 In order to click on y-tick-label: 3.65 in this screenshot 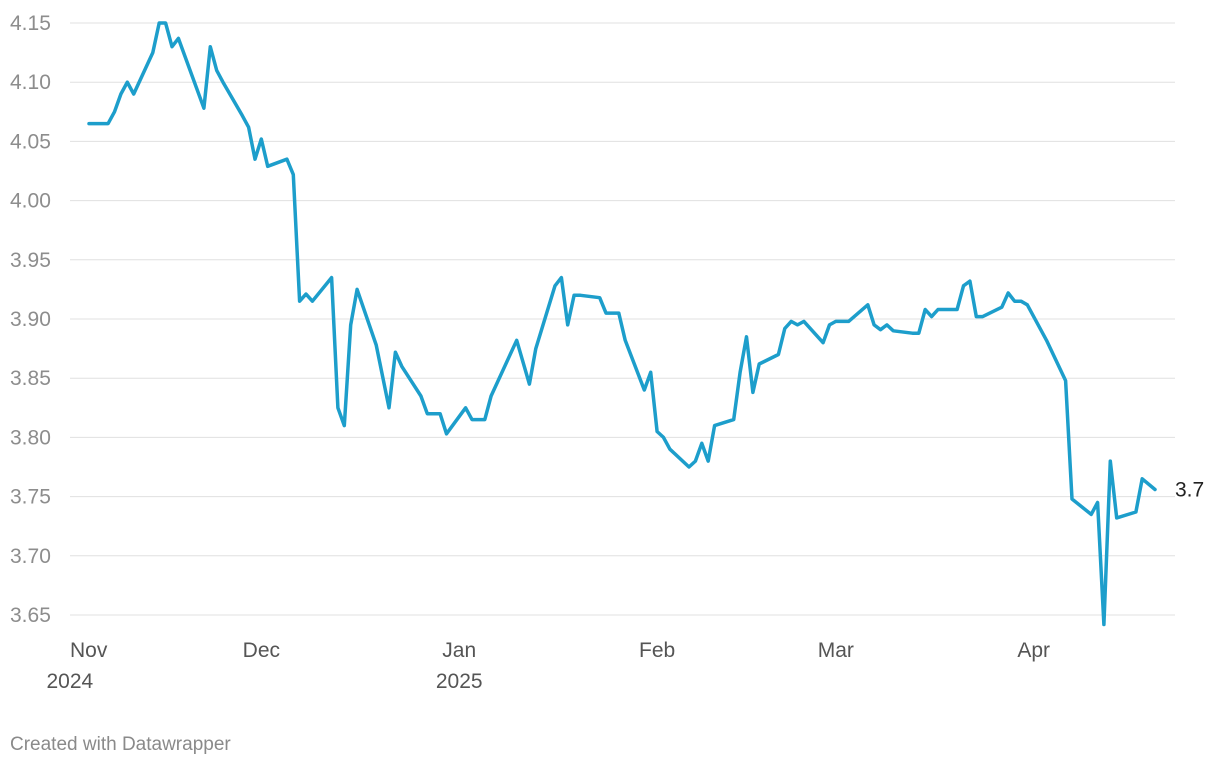, I will do `click(30, 615)`.